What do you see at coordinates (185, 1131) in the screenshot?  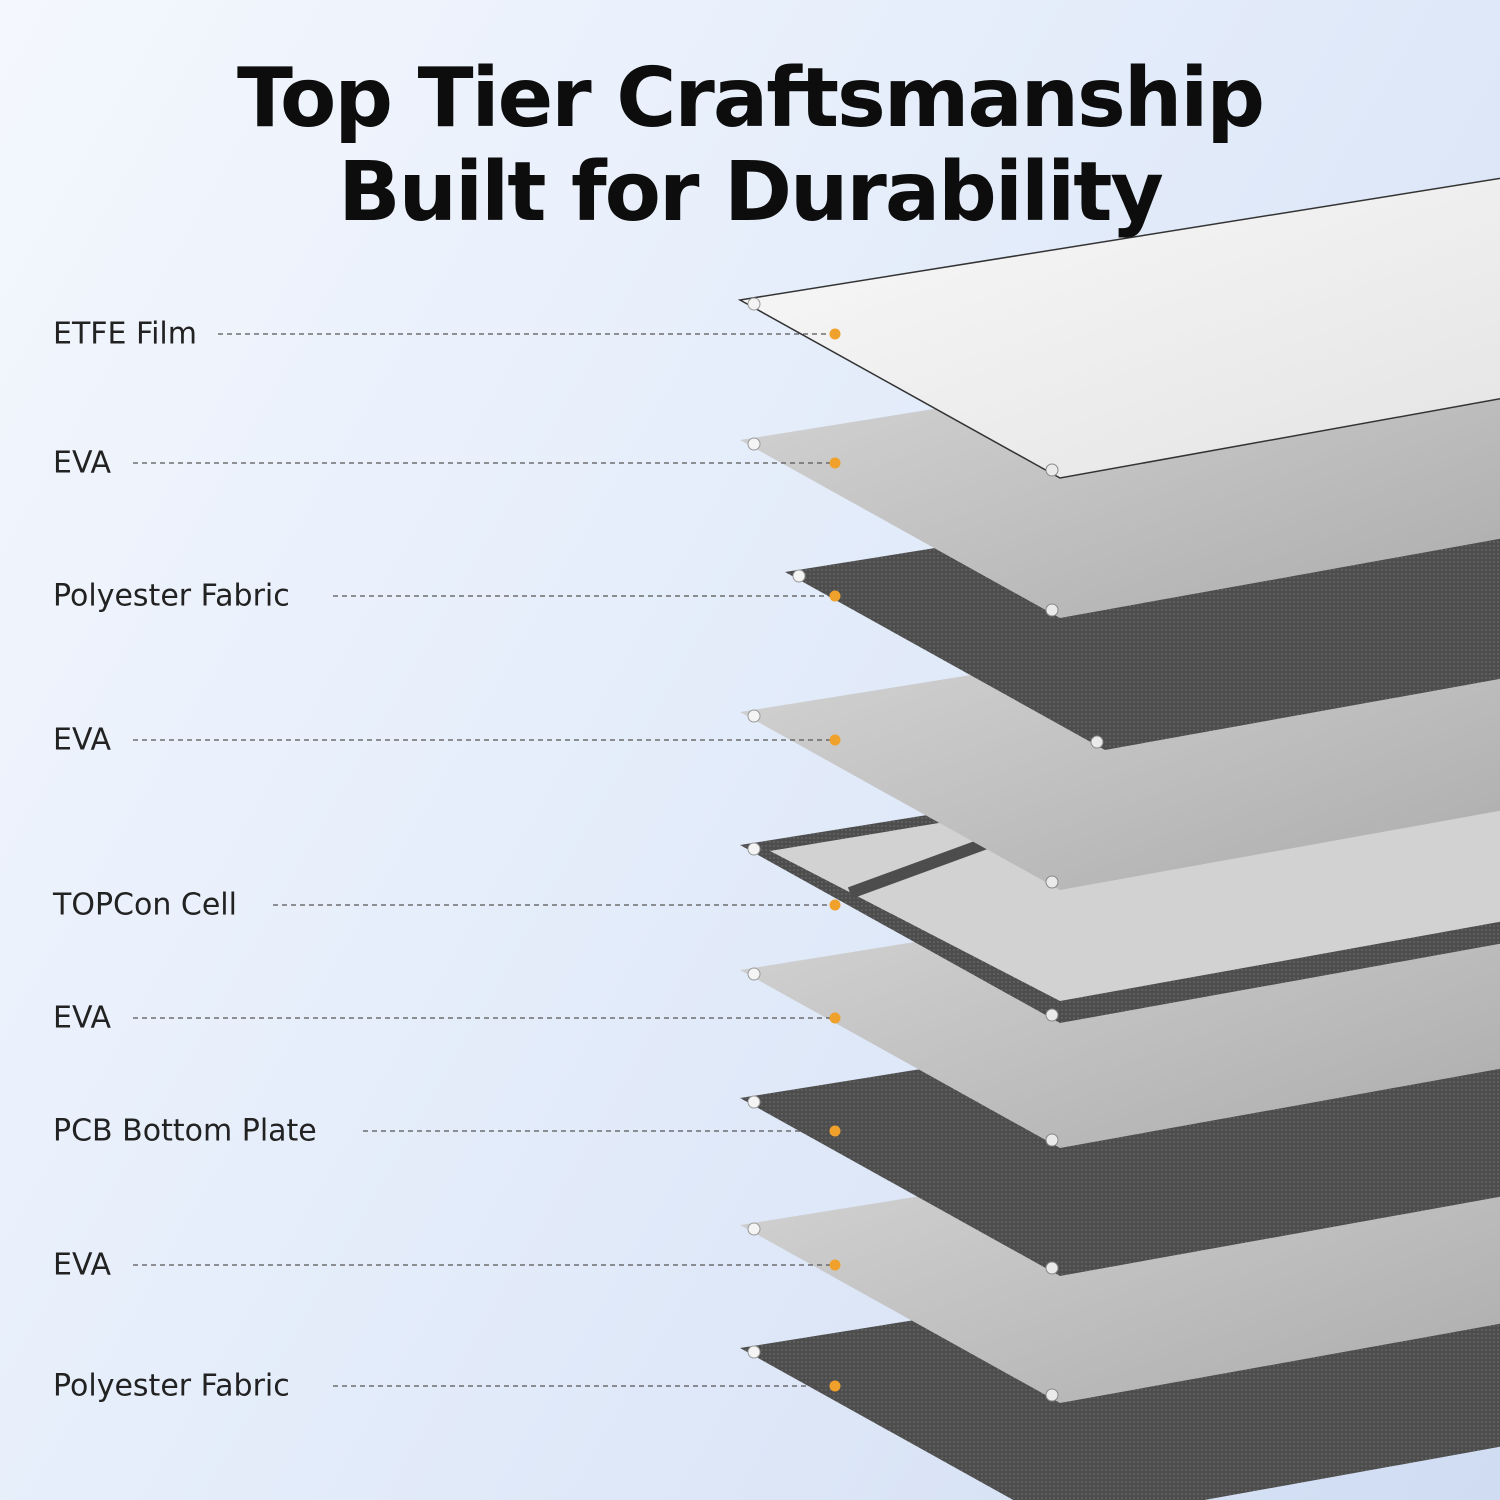 I see `layer-label: PCB Bottom Plate` at bounding box center [185, 1131].